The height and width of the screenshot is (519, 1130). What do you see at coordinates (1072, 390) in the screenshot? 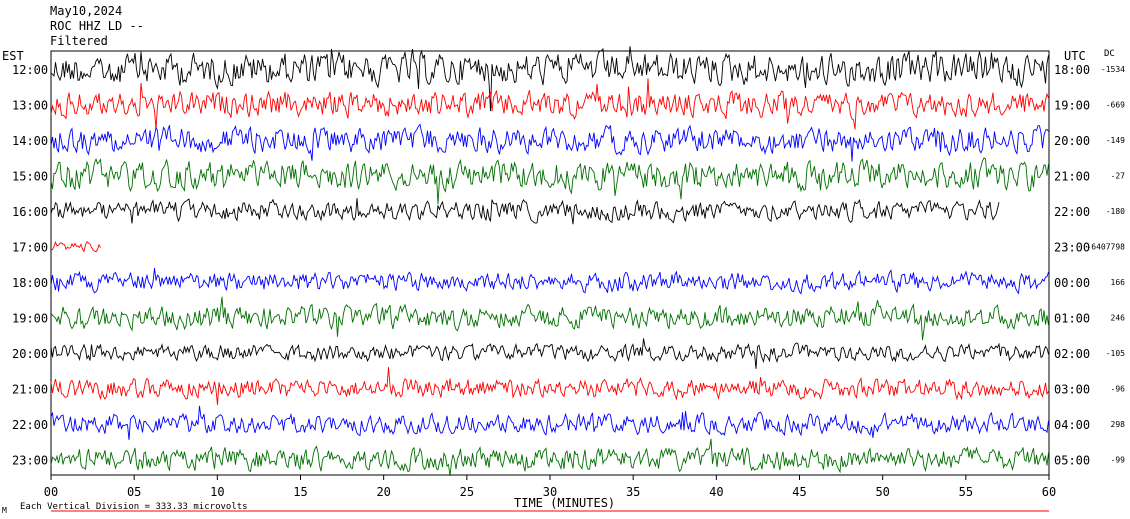
I see `utc-label-0300: 03:00` at bounding box center [1072, 390].